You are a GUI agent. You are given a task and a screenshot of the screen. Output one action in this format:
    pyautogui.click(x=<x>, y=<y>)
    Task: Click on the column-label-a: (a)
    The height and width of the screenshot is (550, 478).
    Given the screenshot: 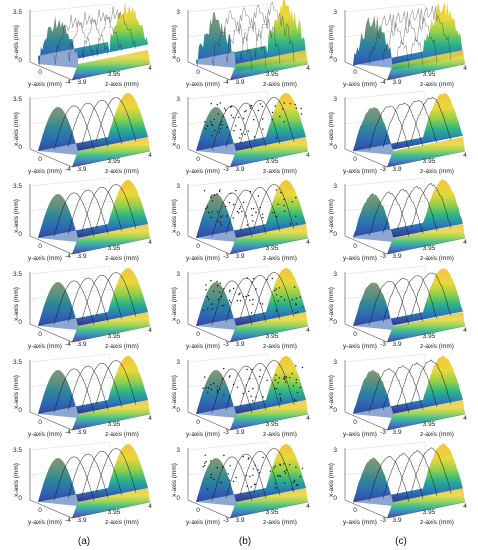 What is the action you would take?
    pyautogui.click(x=84, y=541)
    